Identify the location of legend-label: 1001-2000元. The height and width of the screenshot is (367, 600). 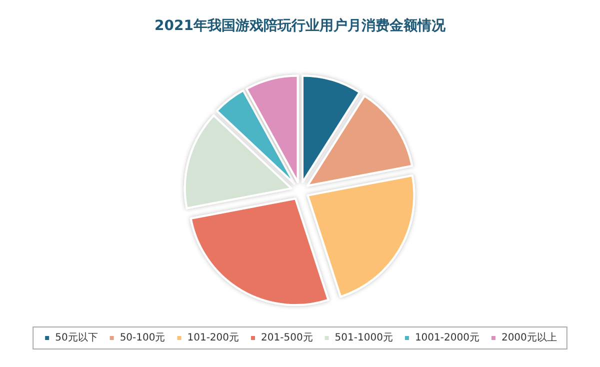
(447, 338).